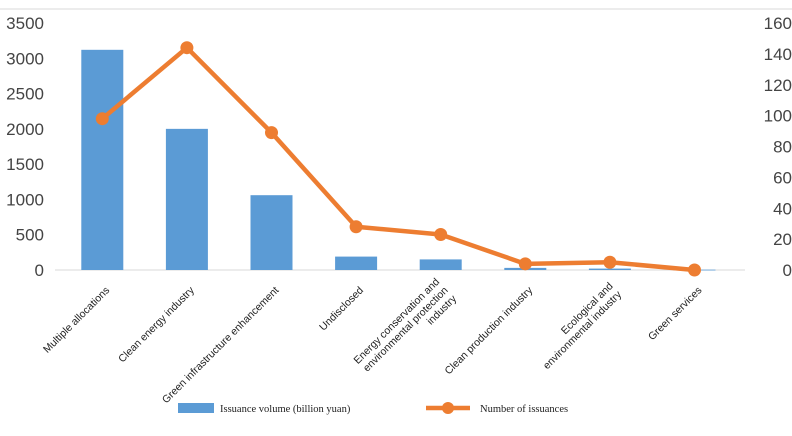 The height and width of the screenshot is (436, 792). I want to click on left-tick-label: 2000, so click(25, 129).